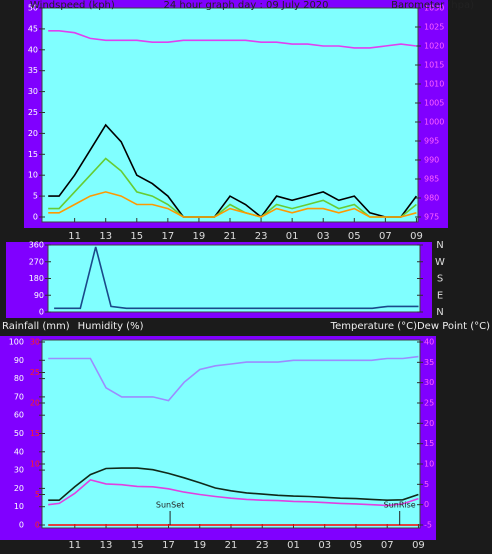 This screenshot has height=554, width=492. I want to click on y2-axis-label: Barometer (hpa), so click(432, 5).